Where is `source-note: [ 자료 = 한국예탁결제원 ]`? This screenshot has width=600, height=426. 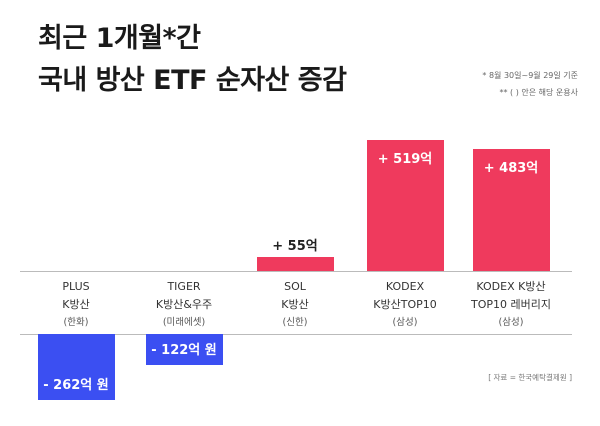 source-note: [ 자료 = 한국예탁결제원 ] is located at coordinates (530, 377).